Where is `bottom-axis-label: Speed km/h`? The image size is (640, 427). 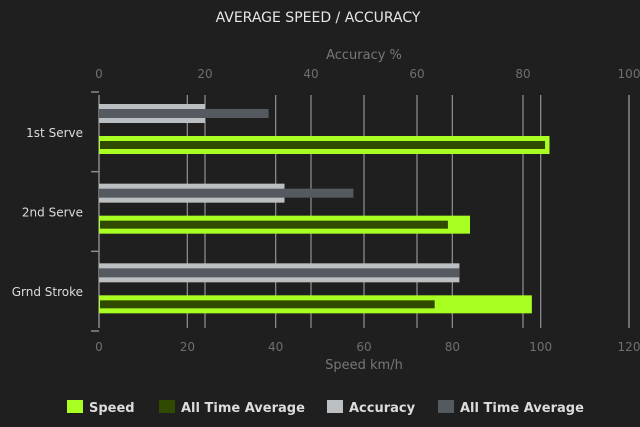 bottom-axis-label: Speed km/h is located at coordinates (364, 365).